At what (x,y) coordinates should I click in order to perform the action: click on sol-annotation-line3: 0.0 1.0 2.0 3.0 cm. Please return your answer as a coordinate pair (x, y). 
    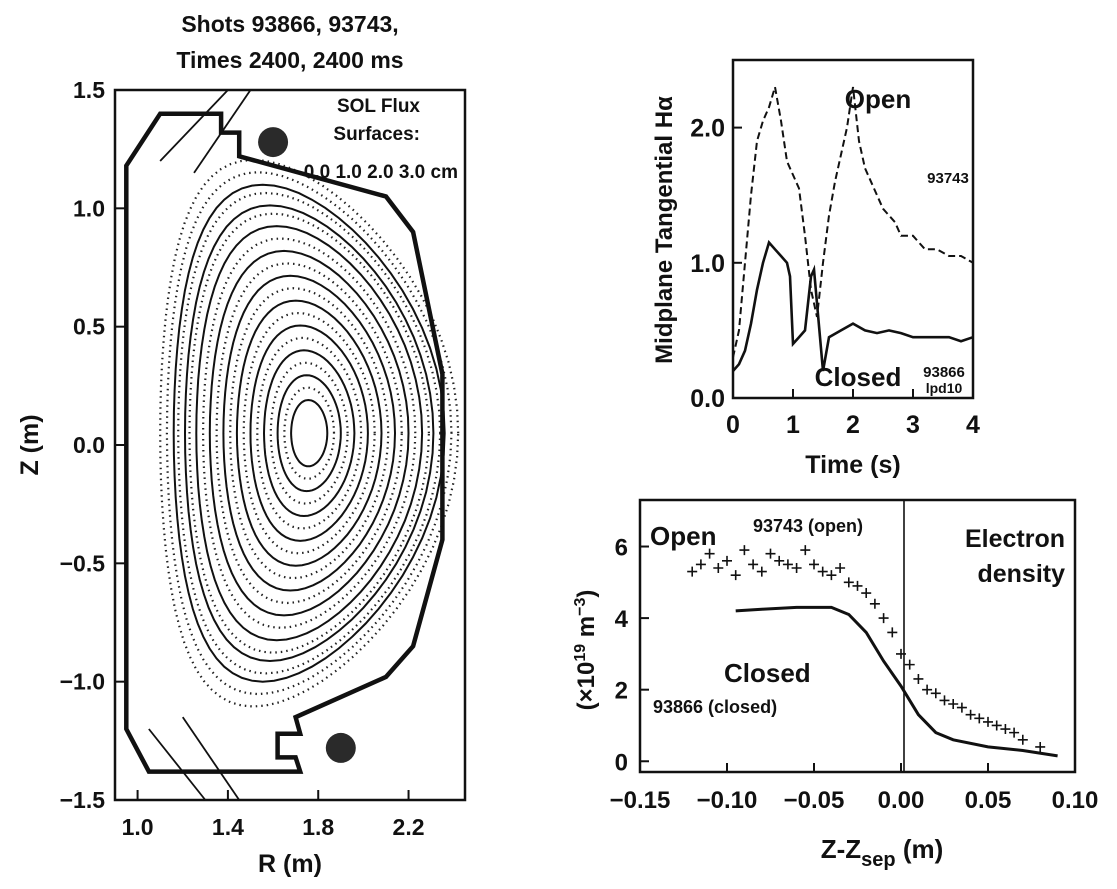
    Looking at the image, I should click on (381, 172).